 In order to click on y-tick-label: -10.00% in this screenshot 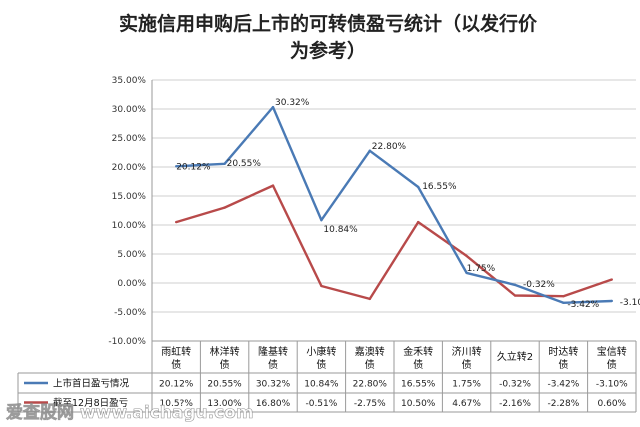, I will do `click(127, 342)`.